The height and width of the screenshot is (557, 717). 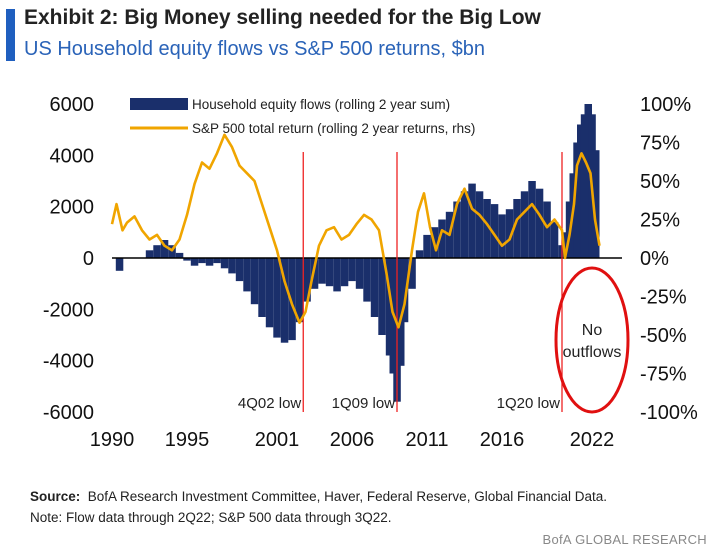 I want to click on x-tick-label: 1995, so click(x=187, y=440).